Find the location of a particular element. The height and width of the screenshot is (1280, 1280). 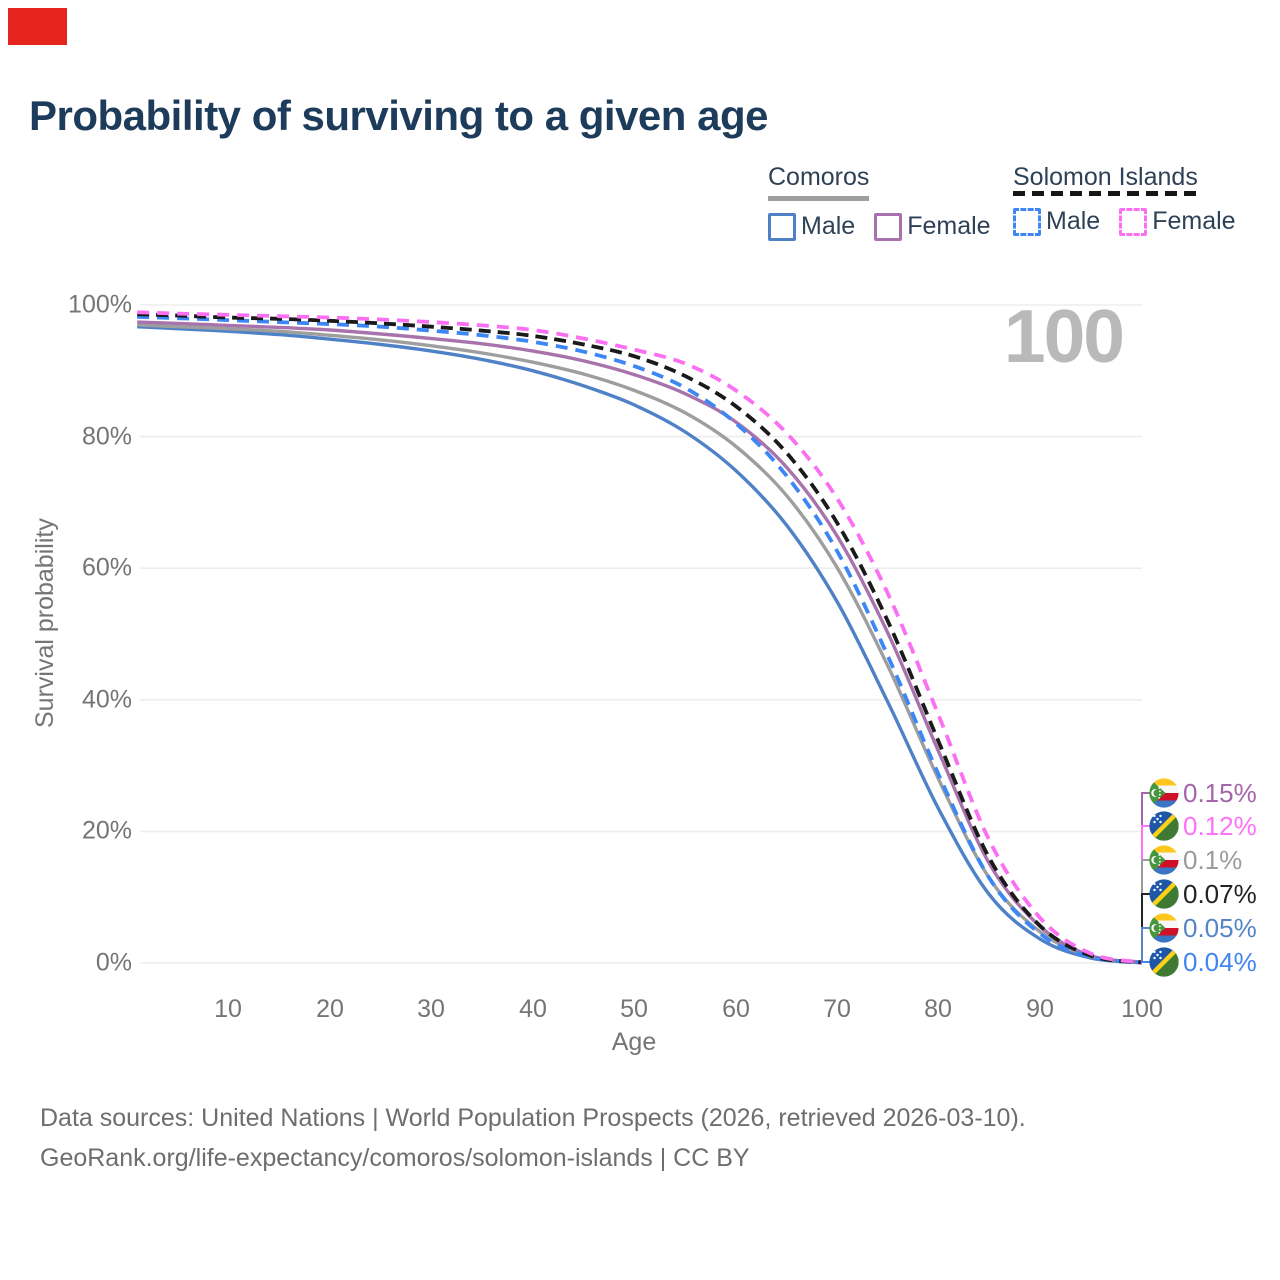

red-badge is located at coordinates (37, 26).